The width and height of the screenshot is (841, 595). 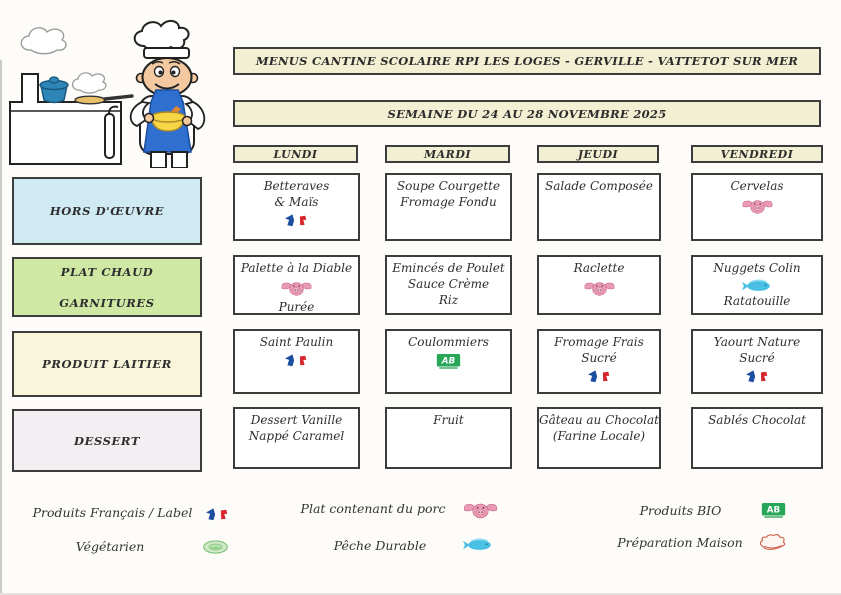 I want to click on menu-item: Sablés Chocolat, so click(x=757, y=420).